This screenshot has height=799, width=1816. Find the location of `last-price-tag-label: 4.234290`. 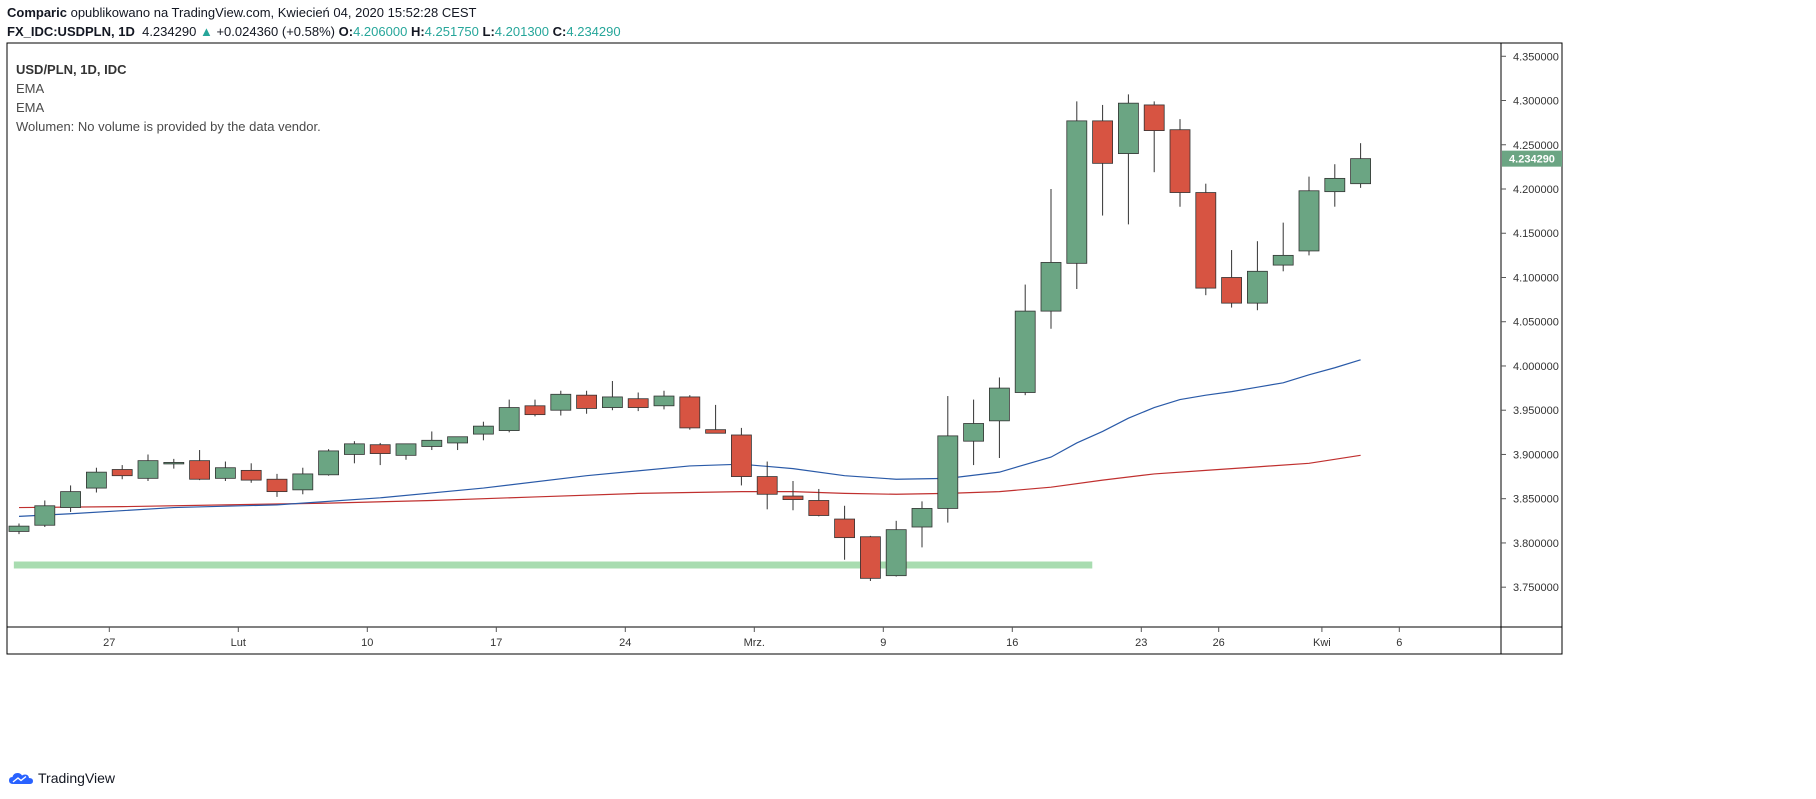

last-price-tag-label: 4.234290 is located at coordinates (1532, 160).